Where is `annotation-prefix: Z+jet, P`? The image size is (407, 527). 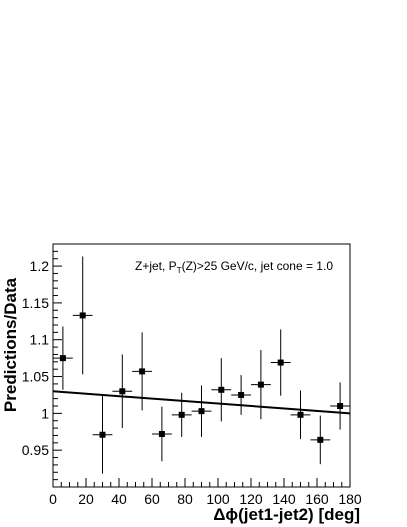 annotation-prefix: Z+jet, P is located at coordinates (156, 266).